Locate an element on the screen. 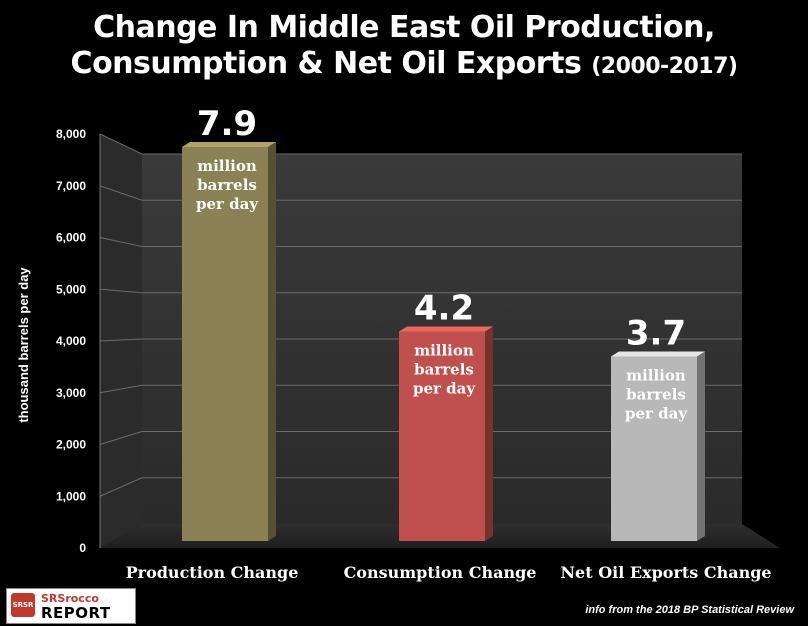  side-wall is located at coordinates (121, 341).